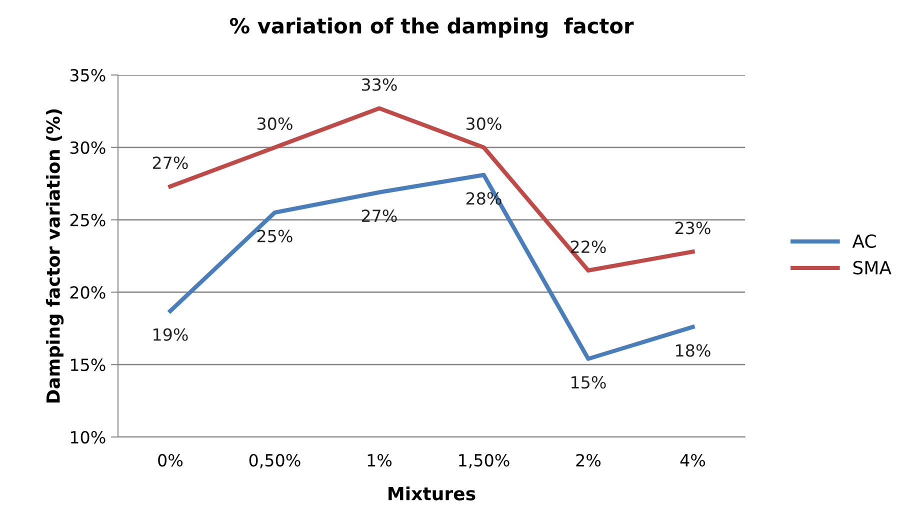 This screenshot has width=909, height=525. Describe the element at coordinates (170, 460) in the screenshot. I see `x-tick-label: 0%` at that location.